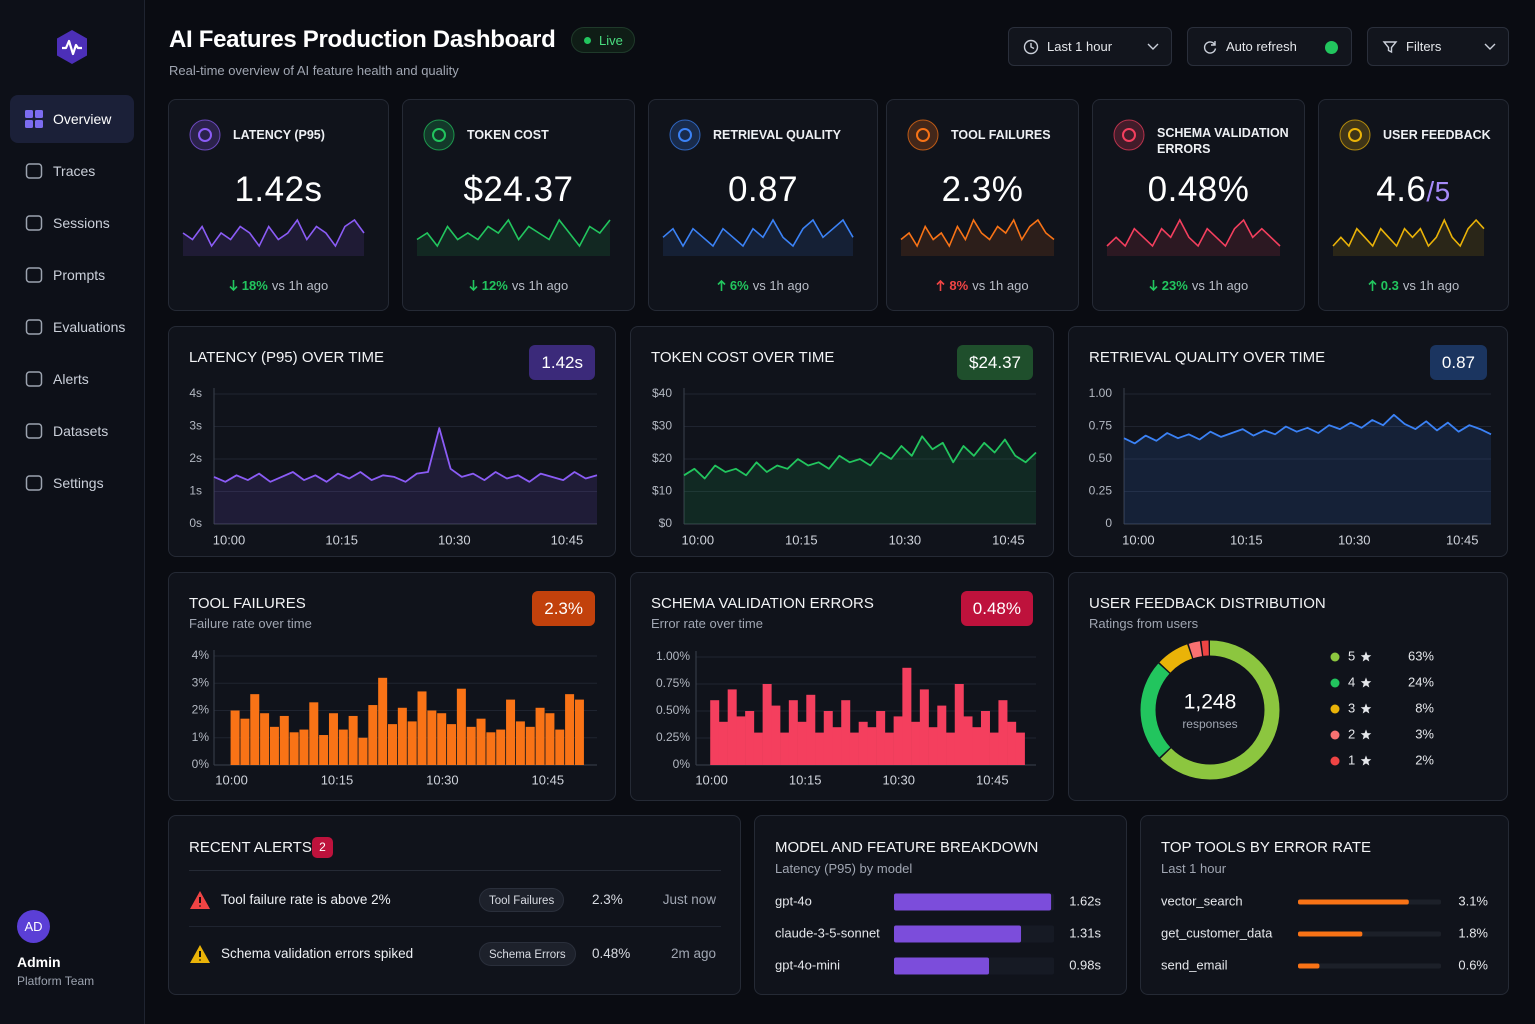 The height and width of the screenshot is (1024, 1535). I want to click on x-tick-label: 10:00, so click(229, 539).